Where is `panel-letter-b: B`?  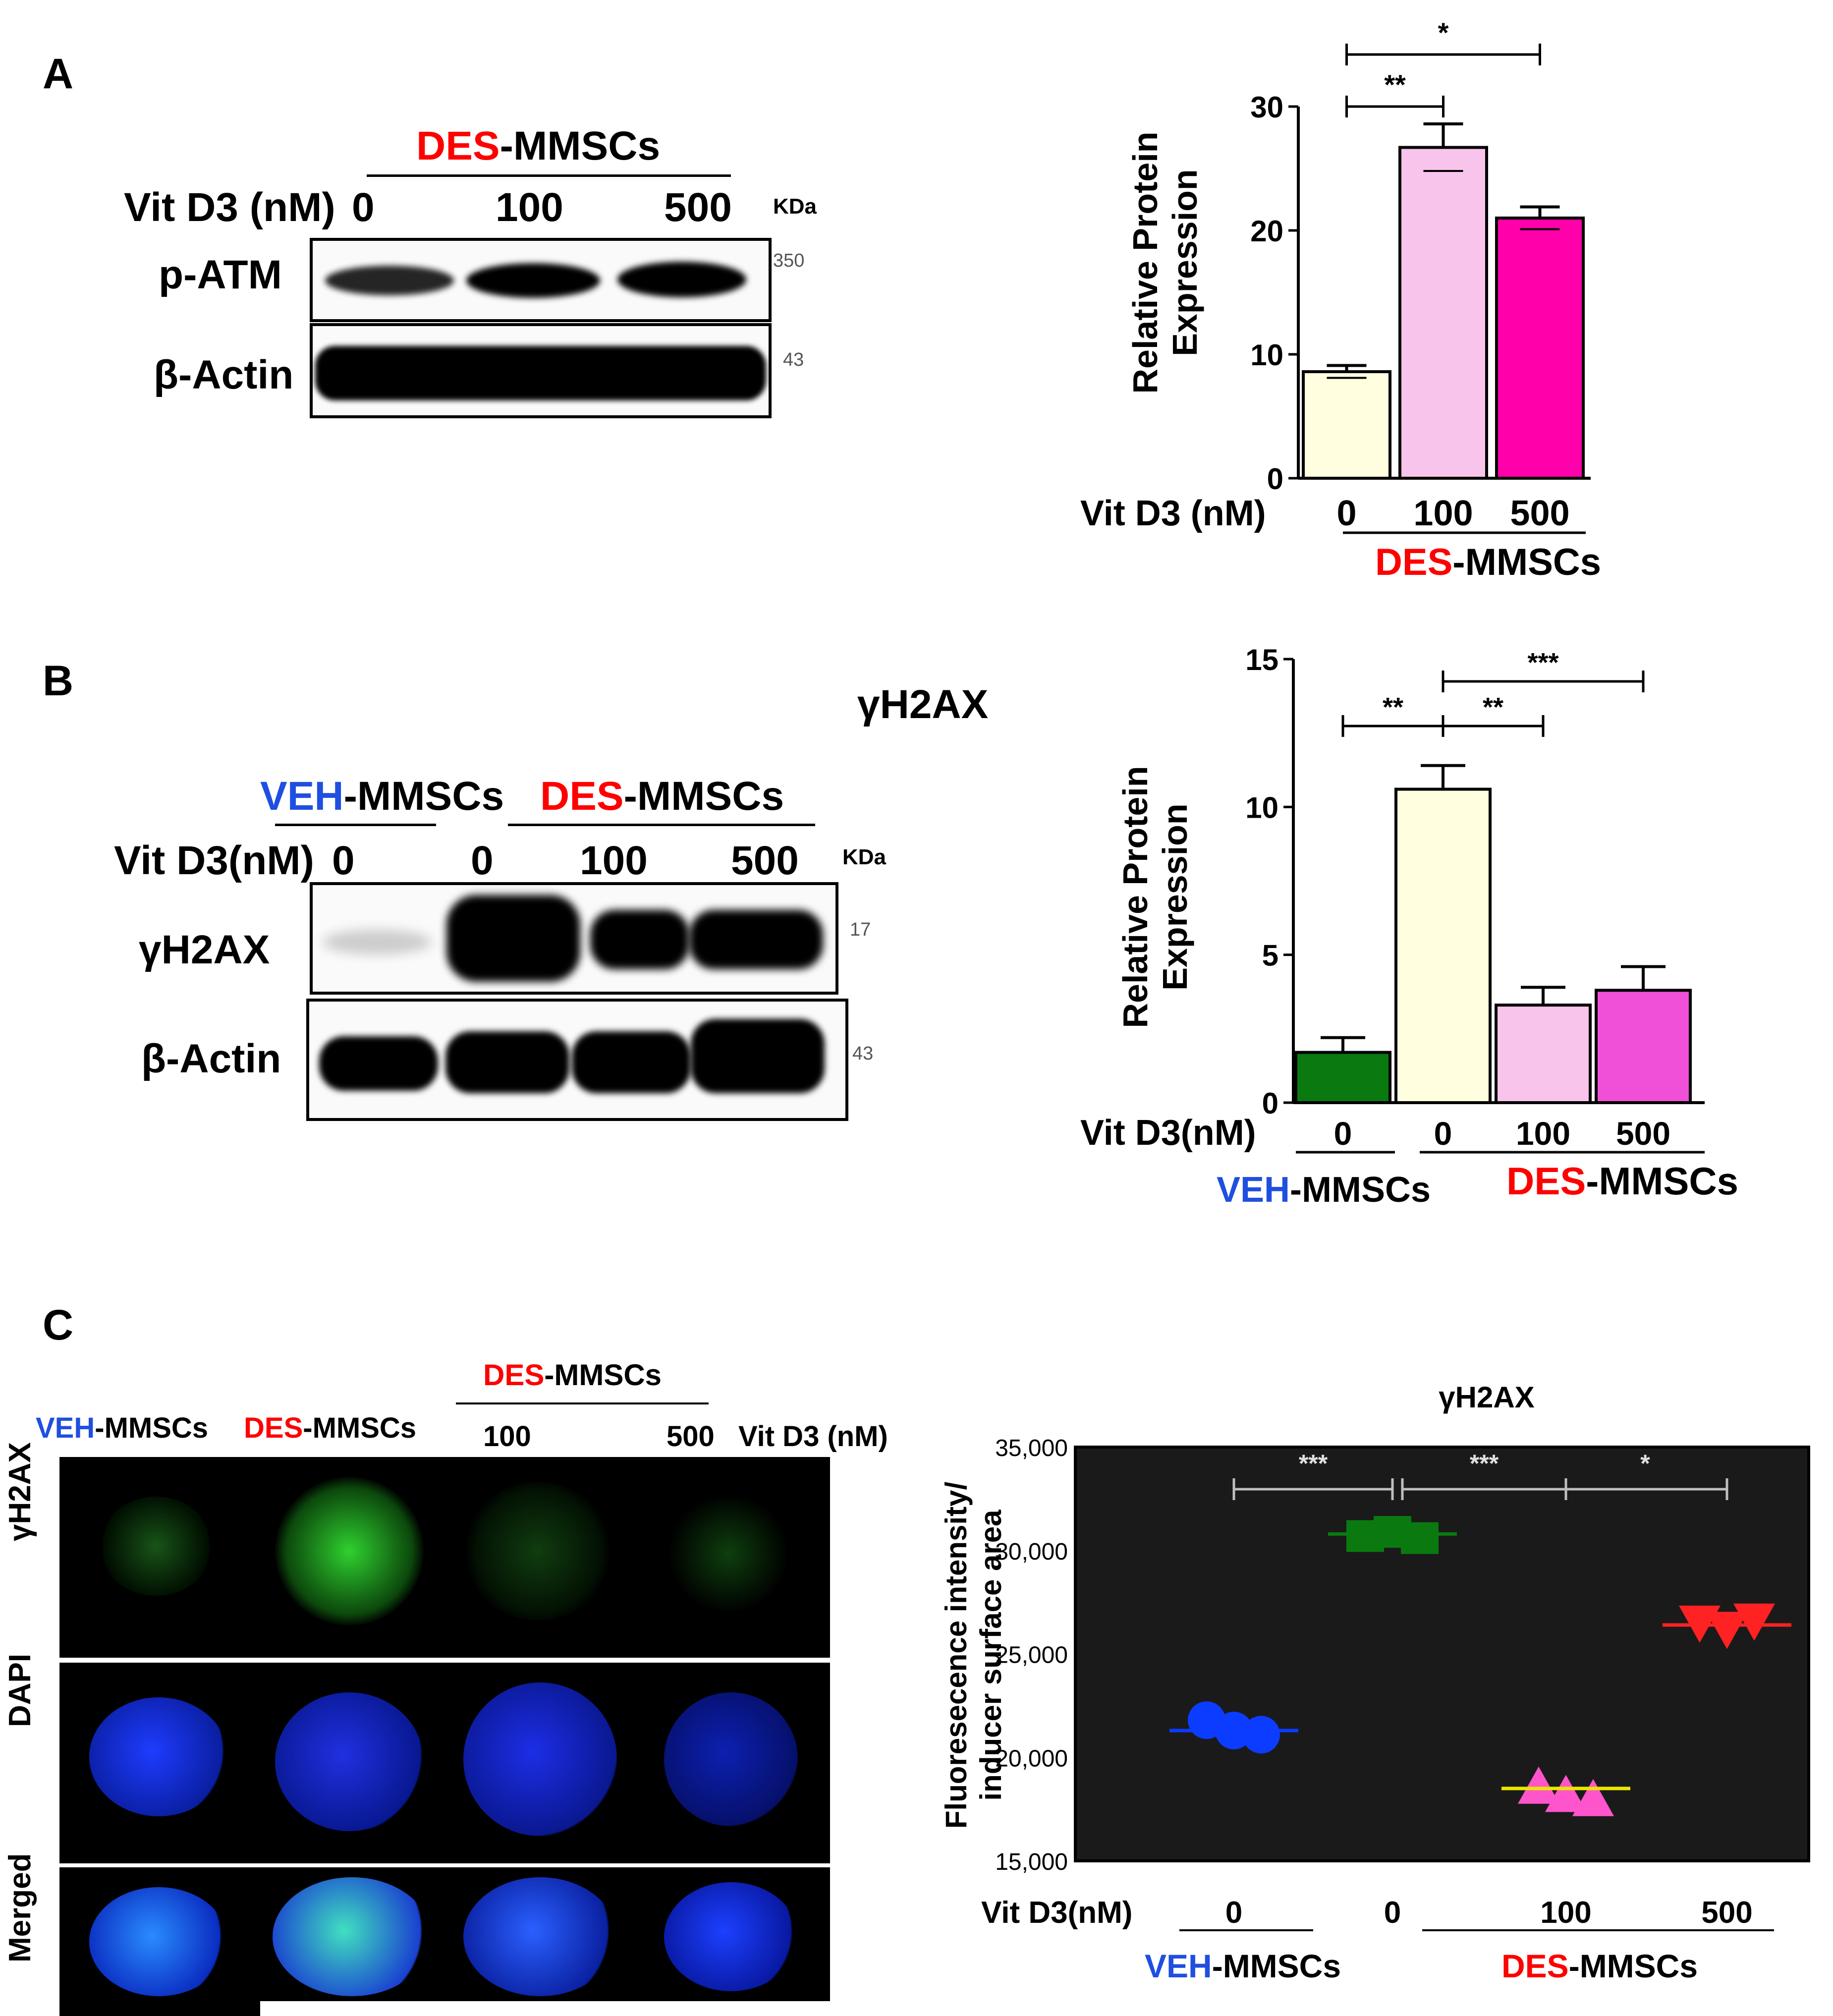 panel-letter-b: B is located at coordinates (58, 681).